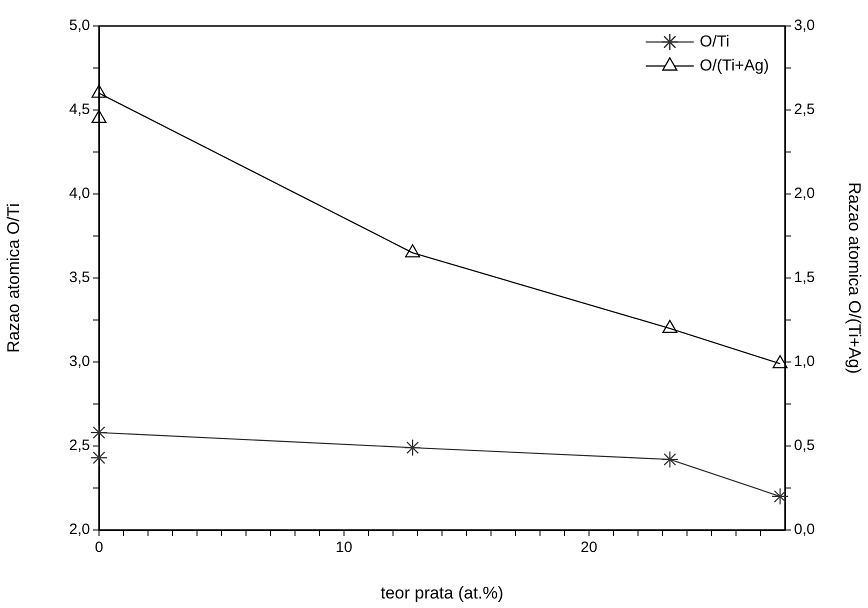 This screenshot has height=608, width=868. What do you see at coordinates (804, 529) in the screenshot?
I see `y2-tick-label: 0,0` at bounding box center [804, 529].